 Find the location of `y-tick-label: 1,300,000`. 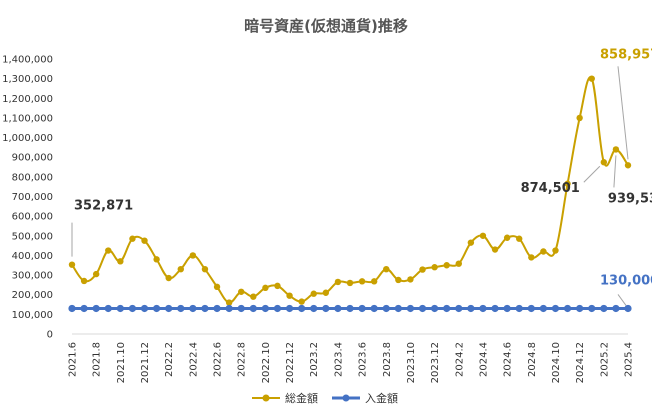

y-tick-label: 1,300,000 is located at coordinates (27, 79).